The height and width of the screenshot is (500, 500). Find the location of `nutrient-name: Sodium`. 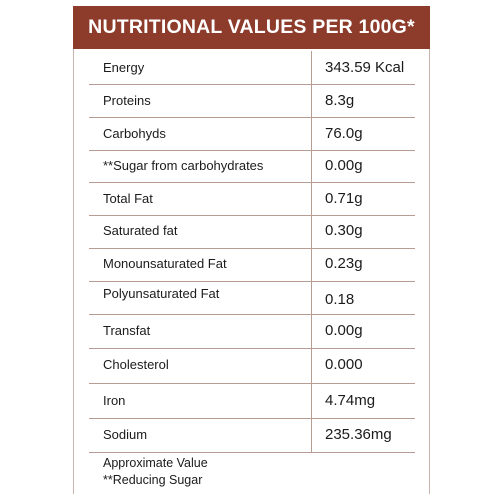

nutrient-name: Sodium is located at coordinates (125, 434).